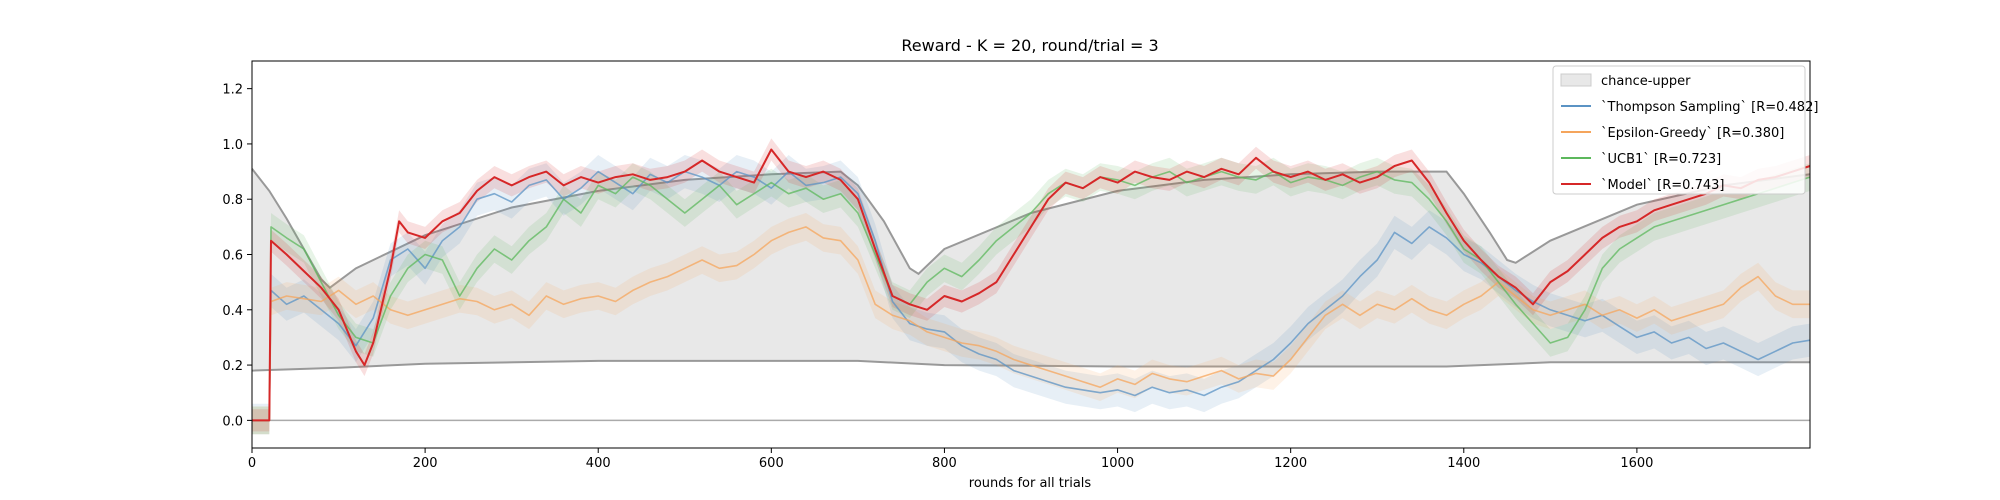 The width and height of the screenshot is (2000, 500). I want to click on x-tick-label: 1000, so click(1117, 463).